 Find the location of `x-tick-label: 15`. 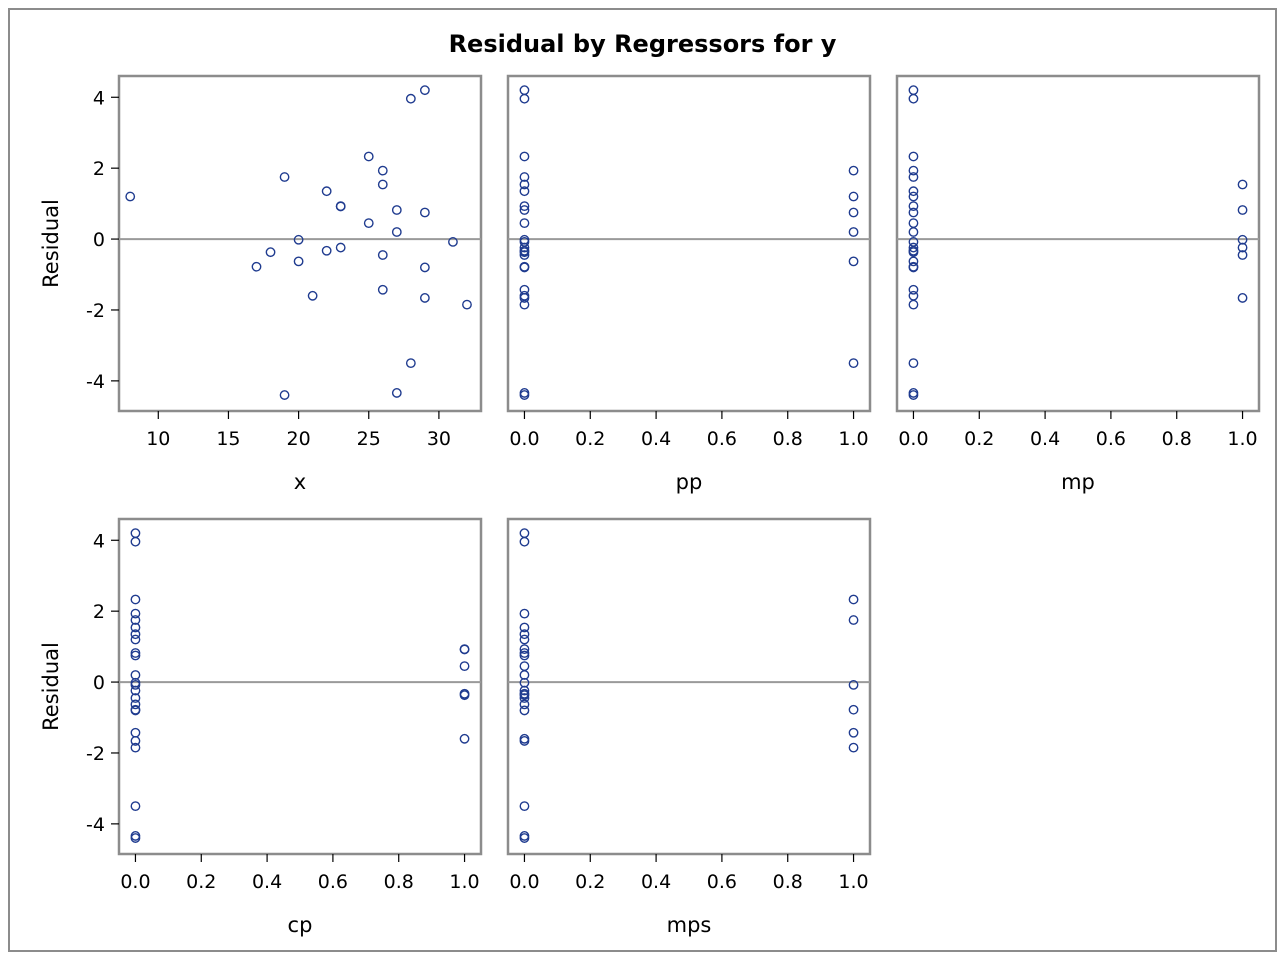

x-tick-label: 15 is located at coordinates (228, 439).